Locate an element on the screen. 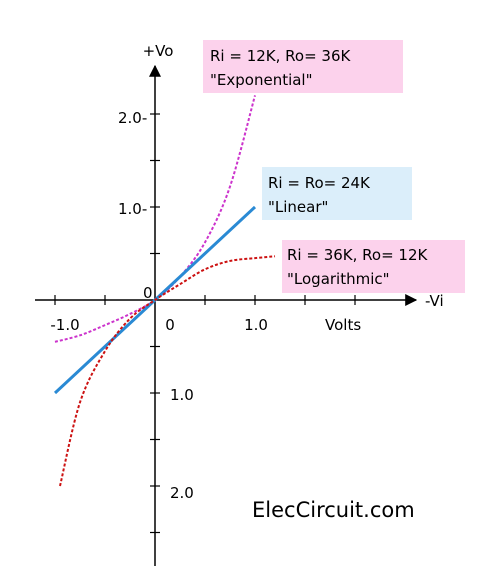 This screenshot has width=503, height=584. x-unit-label: Volts is located at coordinates (343, 325).